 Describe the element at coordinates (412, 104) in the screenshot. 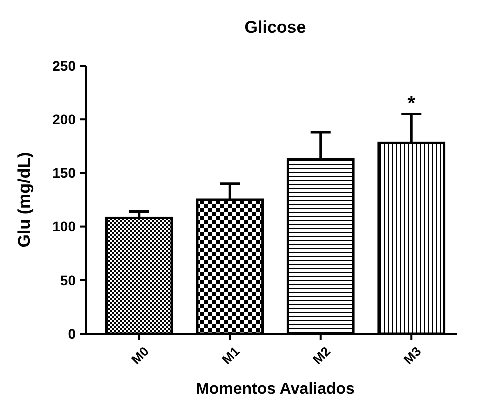

I see `annotation: *` at that location.